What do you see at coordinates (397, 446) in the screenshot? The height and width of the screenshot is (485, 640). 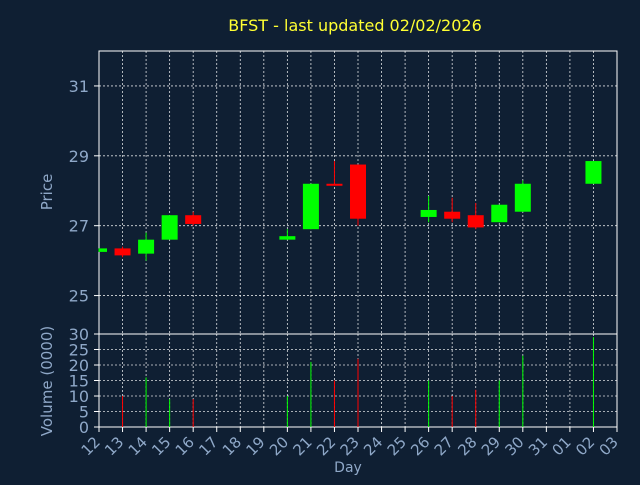 I see `x-tick-label: 25` at bounding box center [397, 446].